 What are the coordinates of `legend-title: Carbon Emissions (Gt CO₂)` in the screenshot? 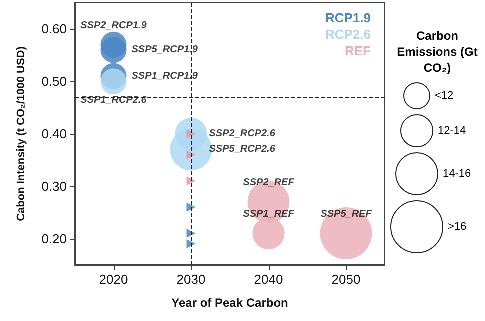 It's located at (437, 52).